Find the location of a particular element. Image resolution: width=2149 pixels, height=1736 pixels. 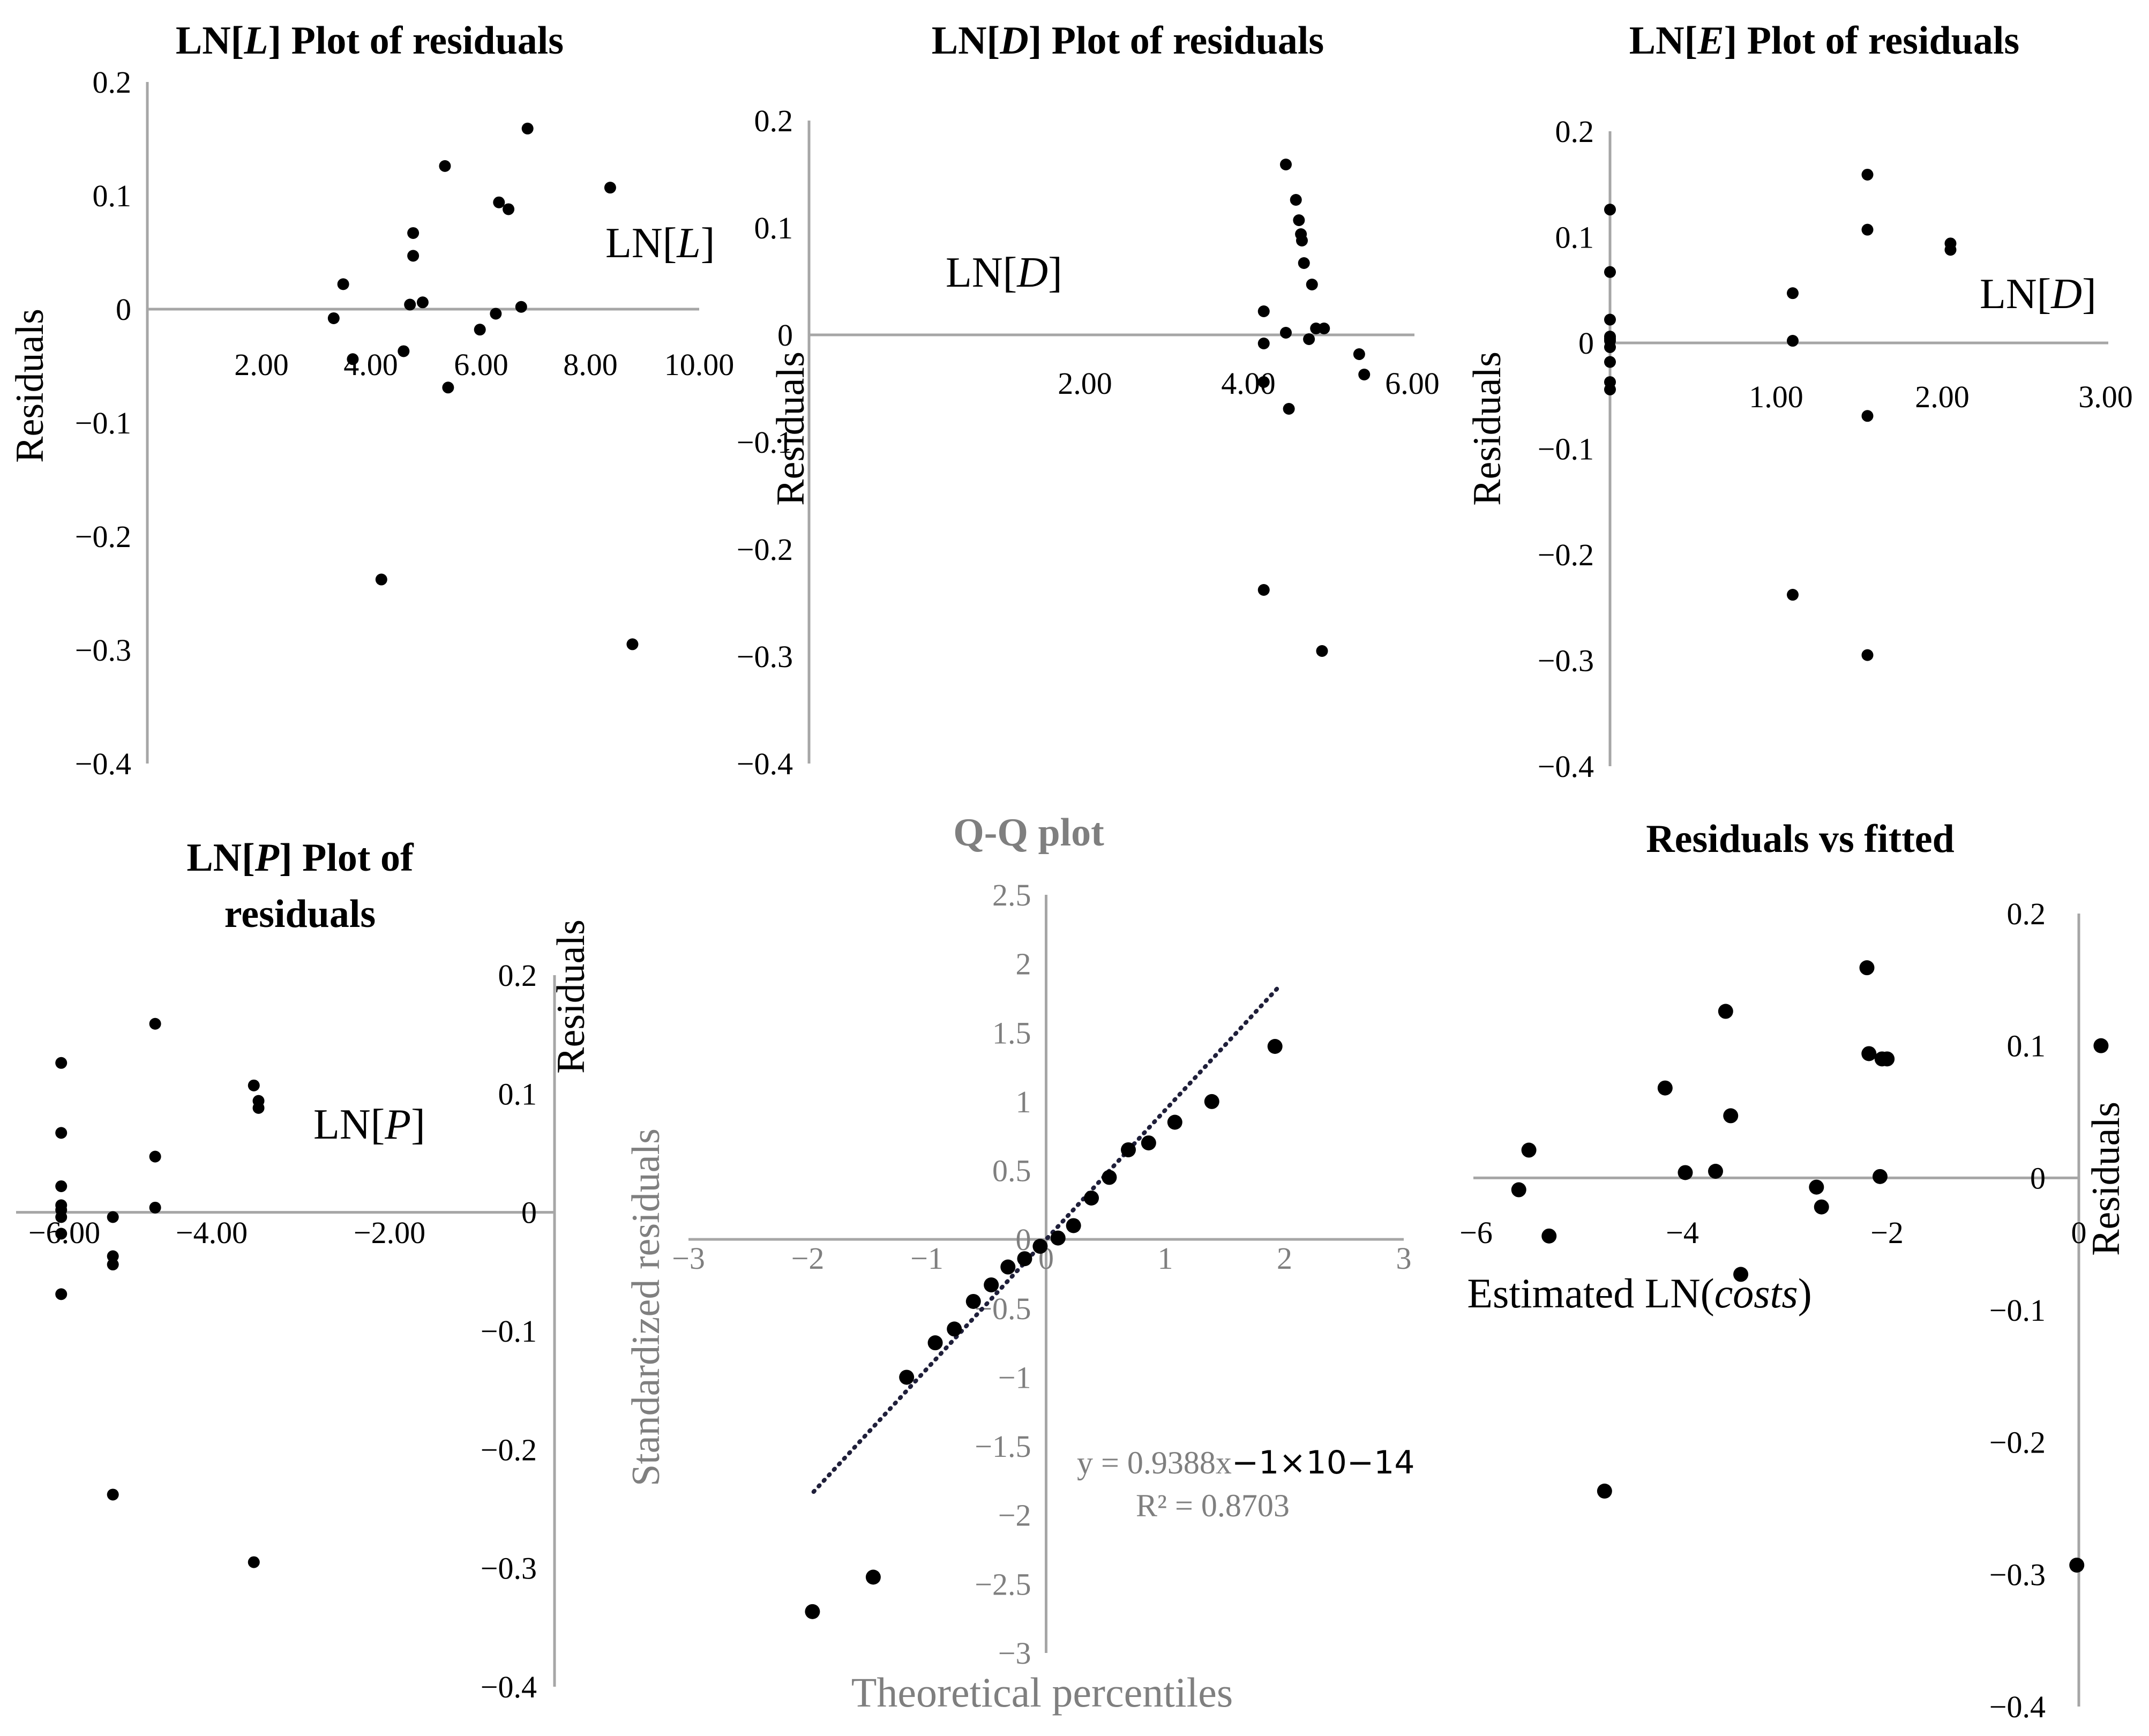

x-tick-label: 3 is located at coordinates (1404, 1258).